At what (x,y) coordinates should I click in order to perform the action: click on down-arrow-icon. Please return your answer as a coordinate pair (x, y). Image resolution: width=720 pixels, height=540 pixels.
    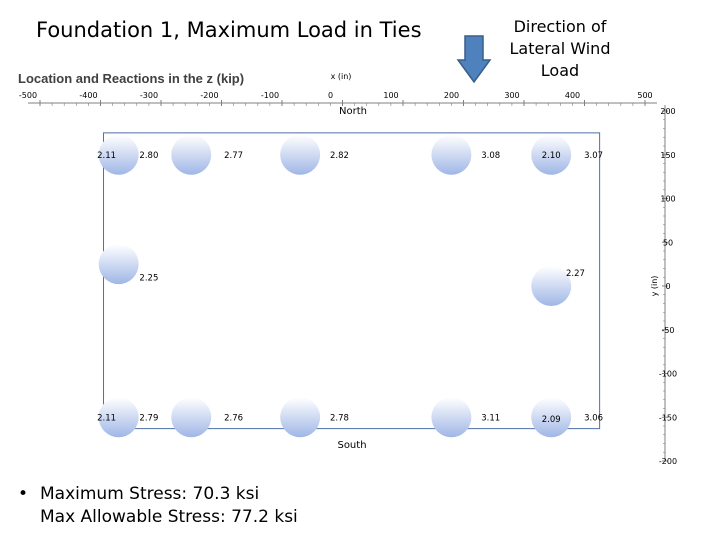
    Looking at the image, I should click on (474, 59).